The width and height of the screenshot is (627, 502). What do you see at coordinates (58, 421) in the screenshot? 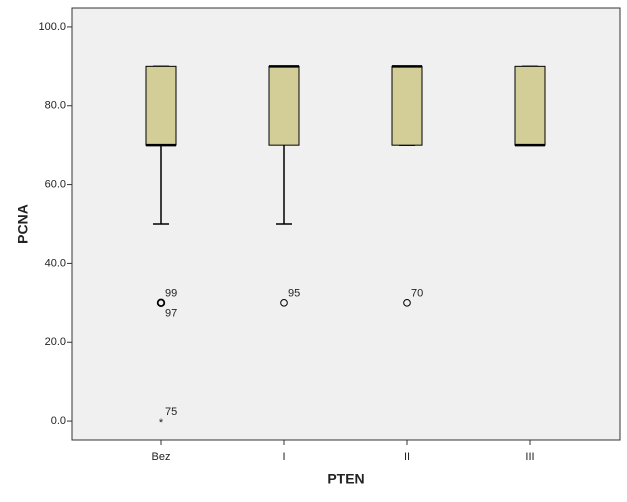
I see `y-tick-label: 0.0` at bounding box center [58, 421].